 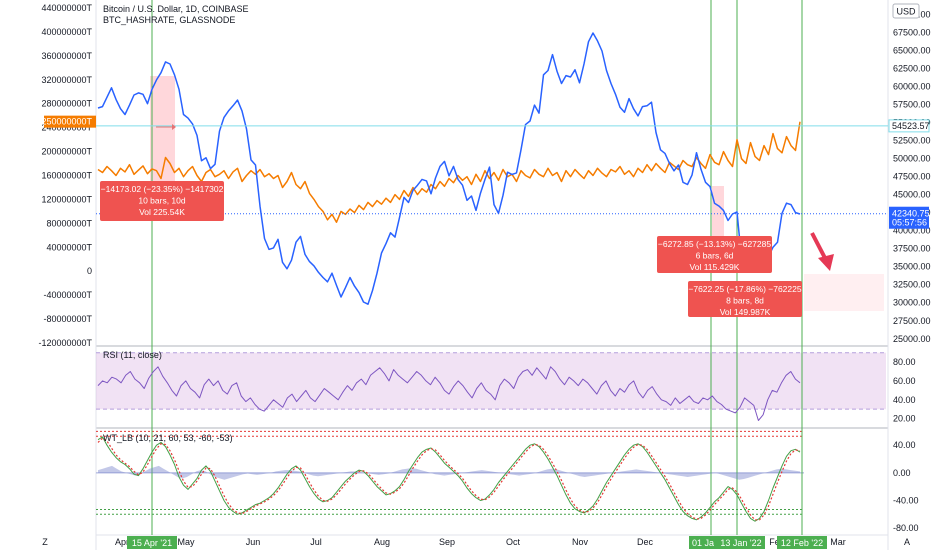 I want to click on measure-box-text: −14173.02 (−23.35%) −1417302, so click(x=162, y=189).